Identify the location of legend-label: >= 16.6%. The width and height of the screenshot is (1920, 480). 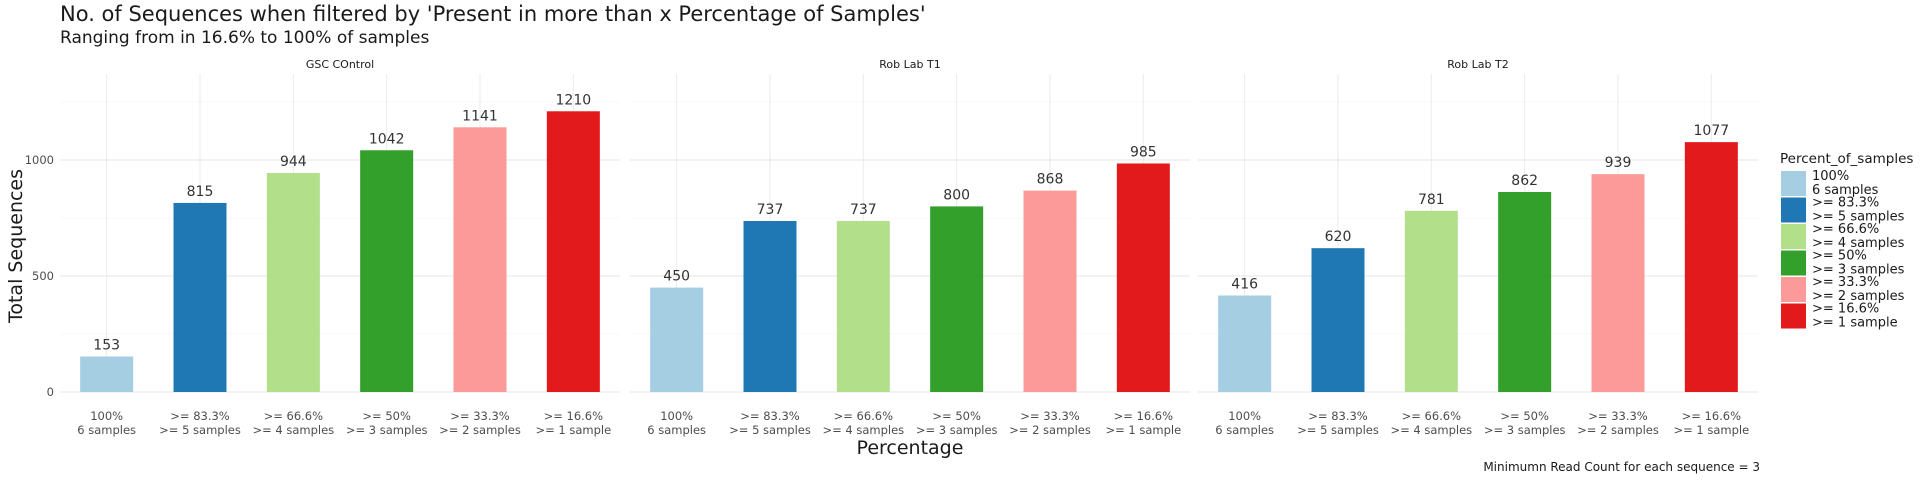
(1845, 309).